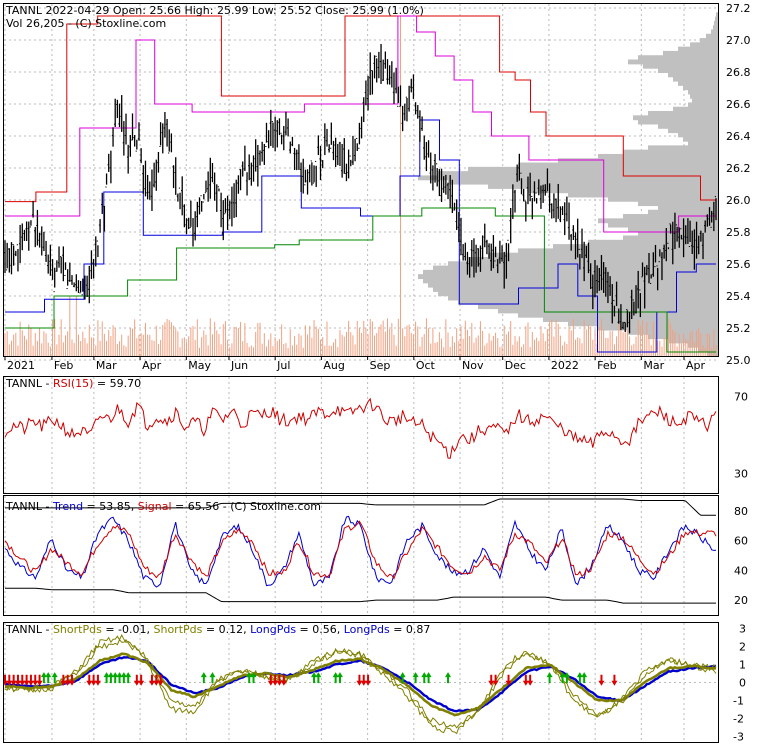 This screenshot has width=778, height=746. What do you see at coordinates (273, 629) in the screenshot?
I see `longpds-1-label: LongPds` at bounding box center [273, 629].